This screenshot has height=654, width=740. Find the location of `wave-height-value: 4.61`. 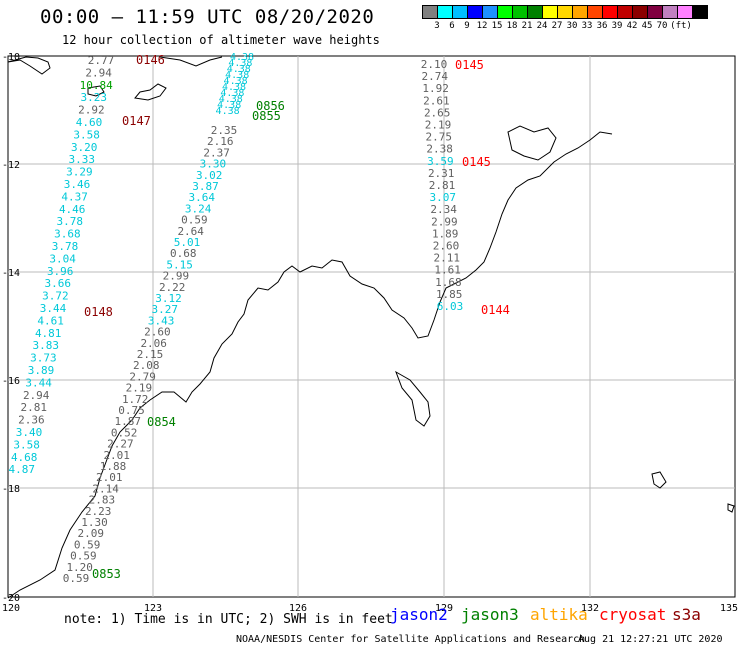

wave-height-value: 4.61 is located at coordinates (50, 320).